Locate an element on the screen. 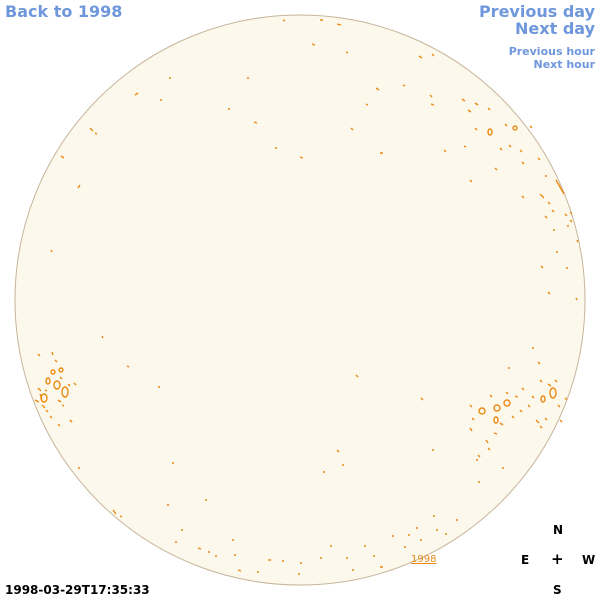 Image resolution: width=600 pixels, height=600 pixels. observation-timestamp: 1998-03-29T17:35:33 is located at coordinates (77, 590).